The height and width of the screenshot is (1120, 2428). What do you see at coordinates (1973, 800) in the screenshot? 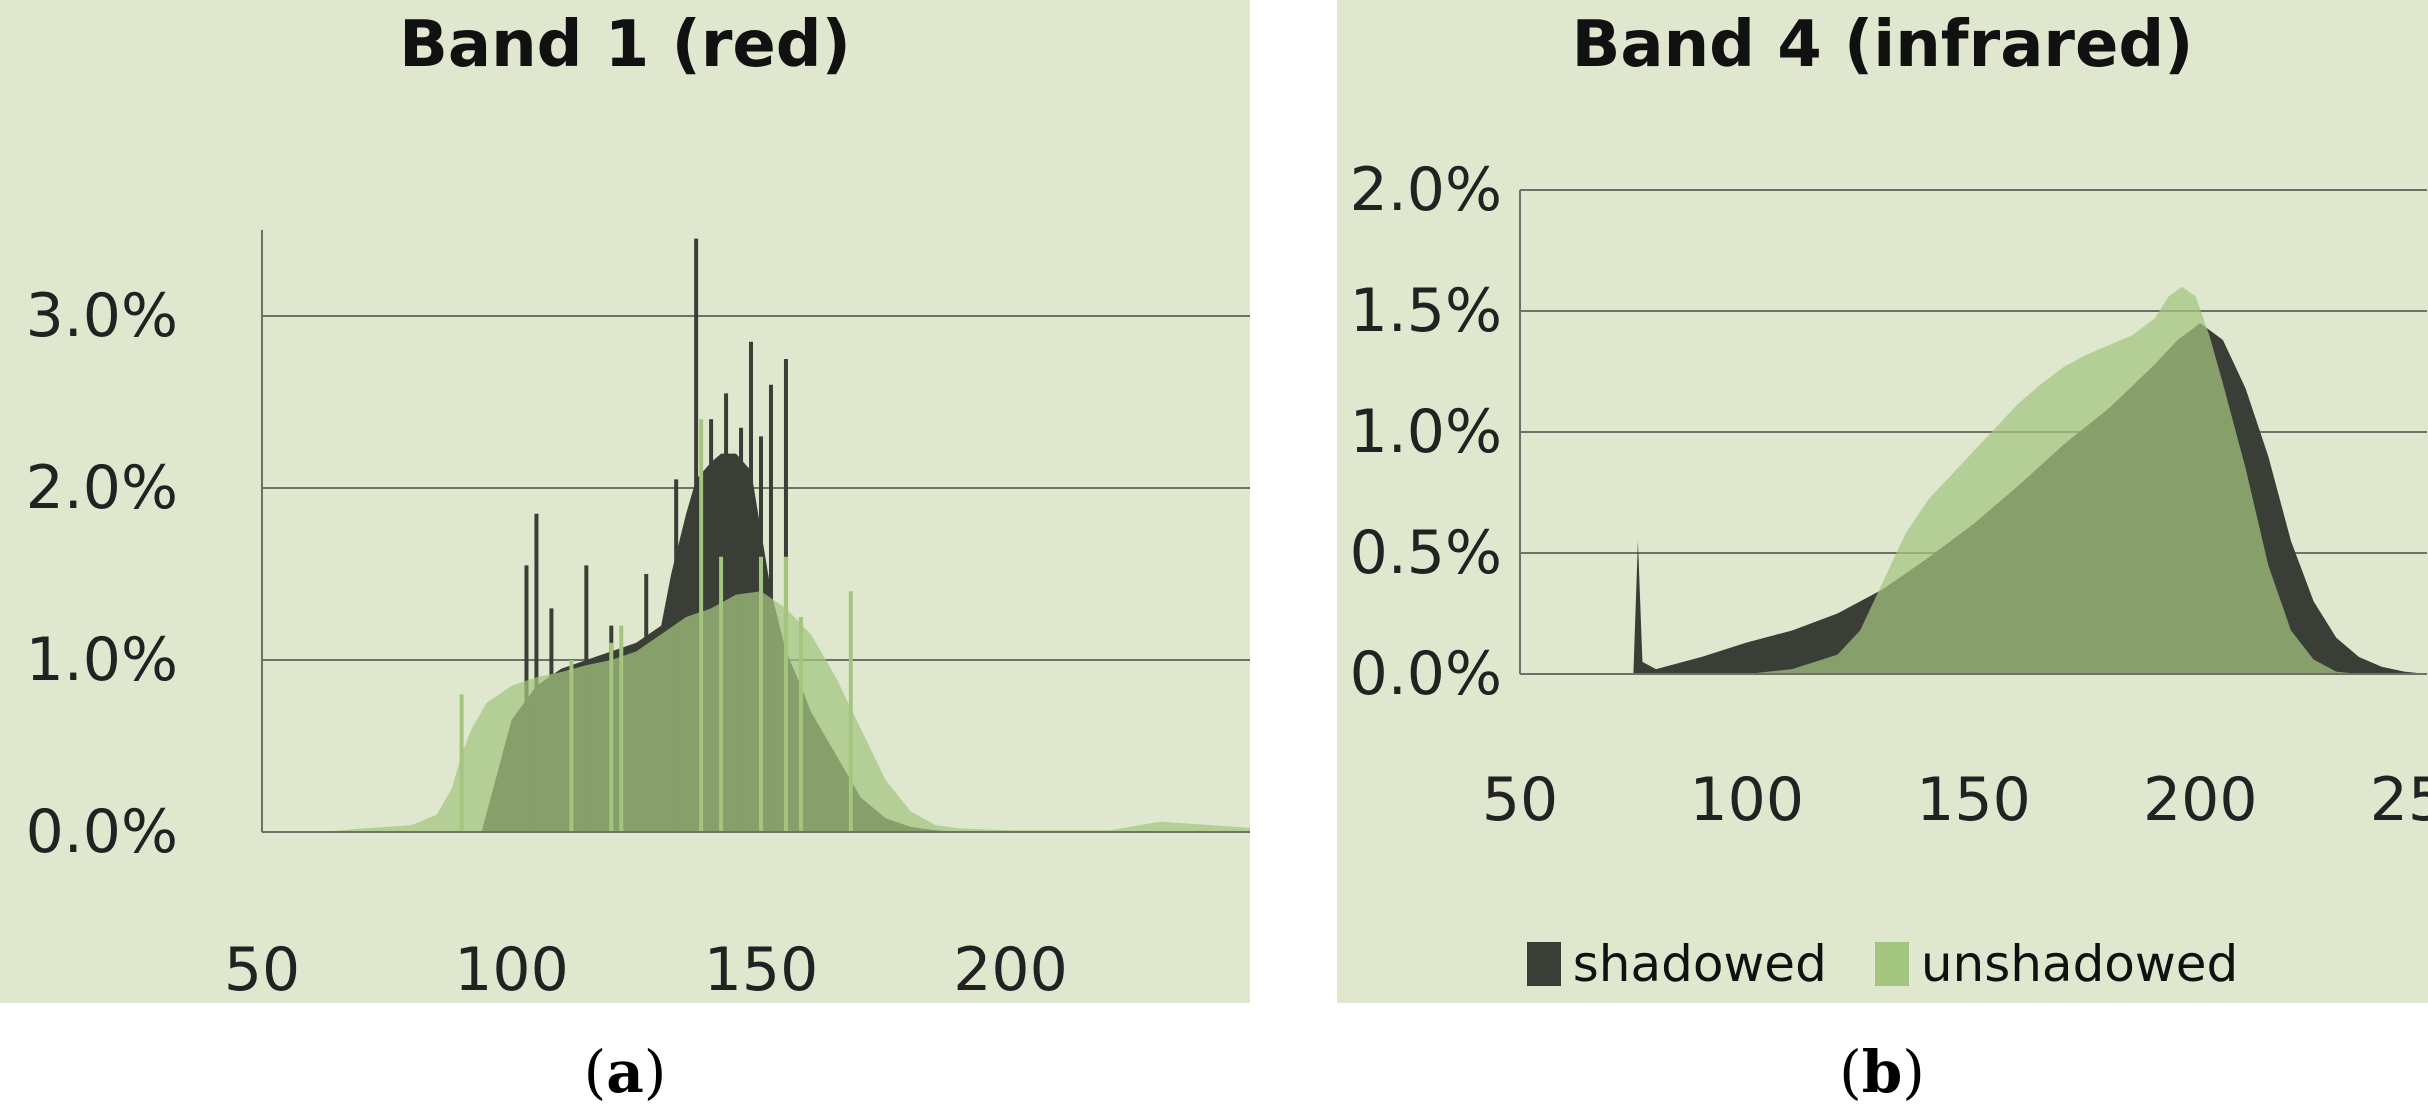
I see `band4-x-tick-label-2: 150` at bounding box center [1973, 800].